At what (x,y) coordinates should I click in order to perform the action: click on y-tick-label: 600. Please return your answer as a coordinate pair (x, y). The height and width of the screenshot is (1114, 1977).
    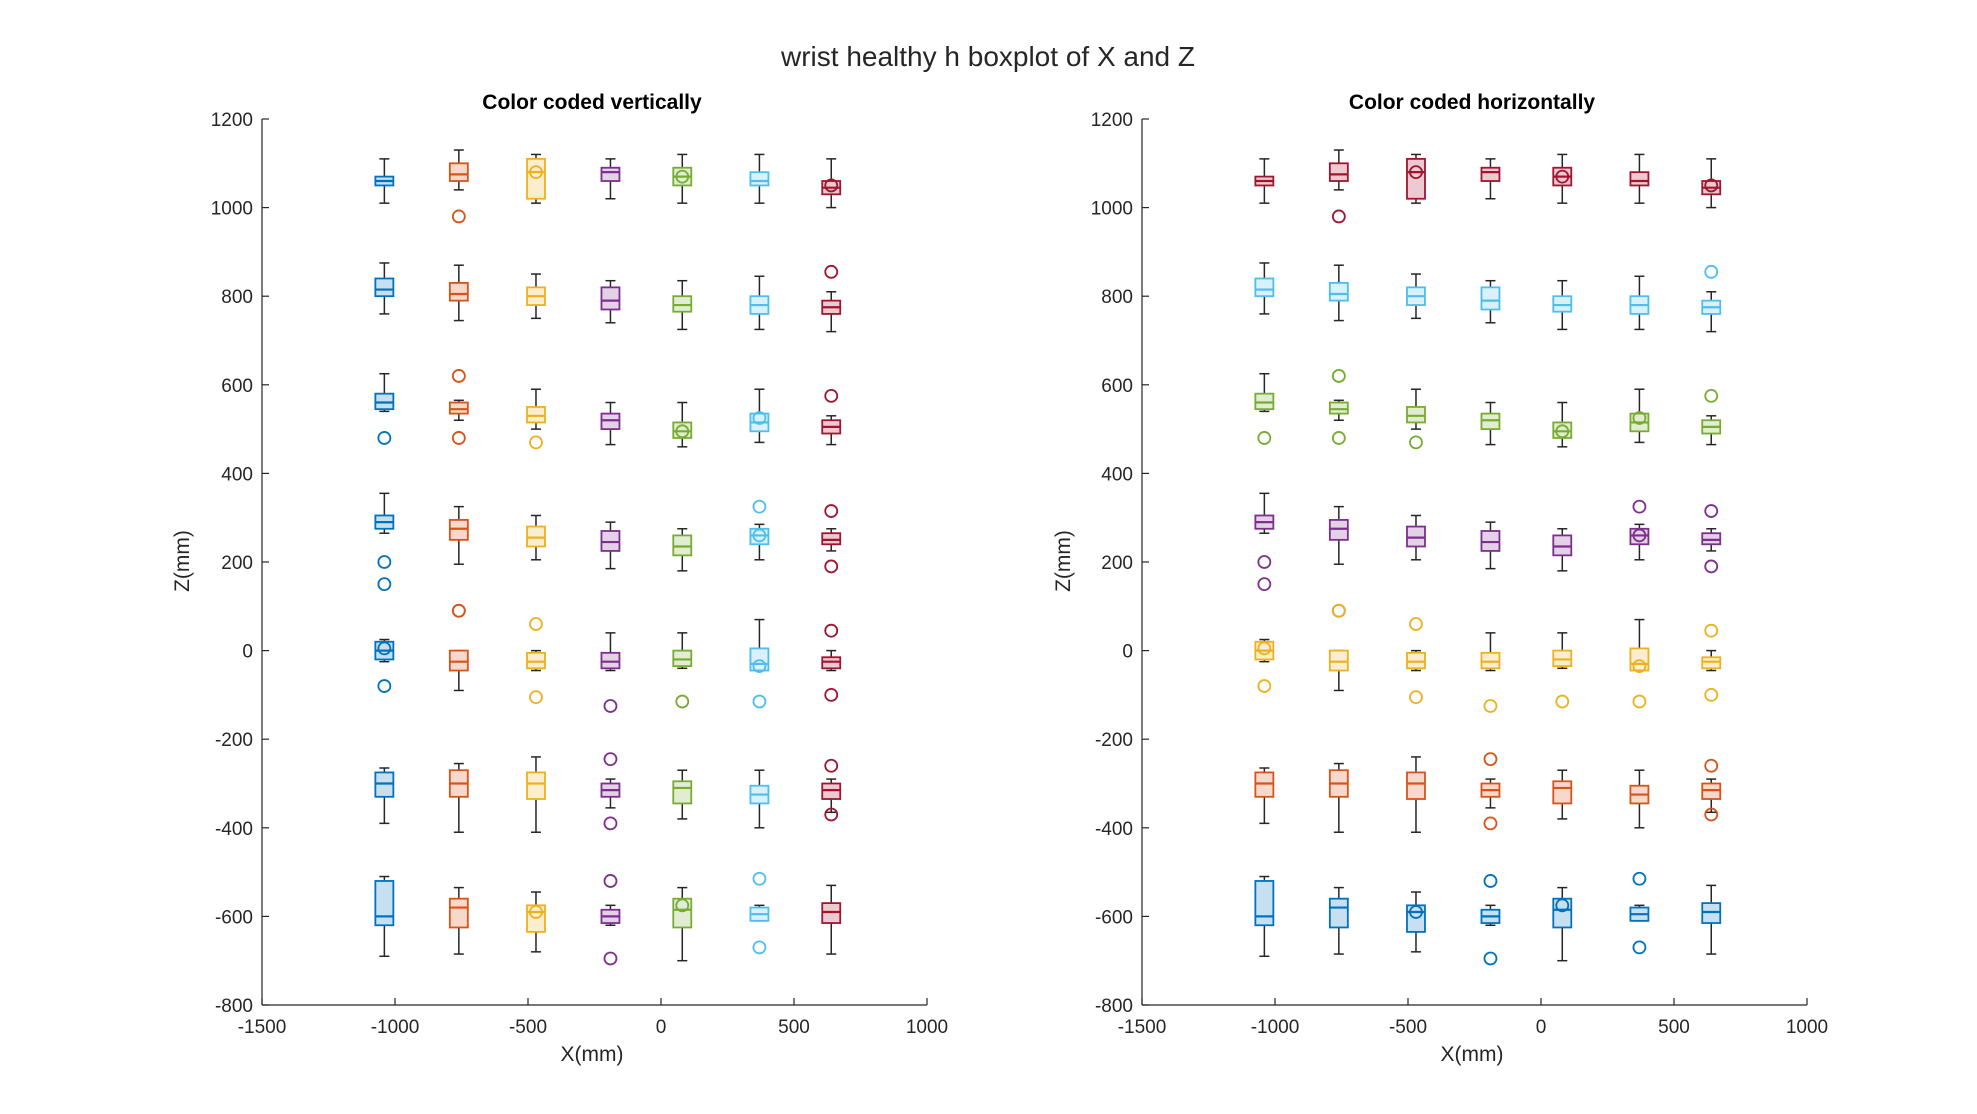
    Looking at the image, I should click on (237, 386).